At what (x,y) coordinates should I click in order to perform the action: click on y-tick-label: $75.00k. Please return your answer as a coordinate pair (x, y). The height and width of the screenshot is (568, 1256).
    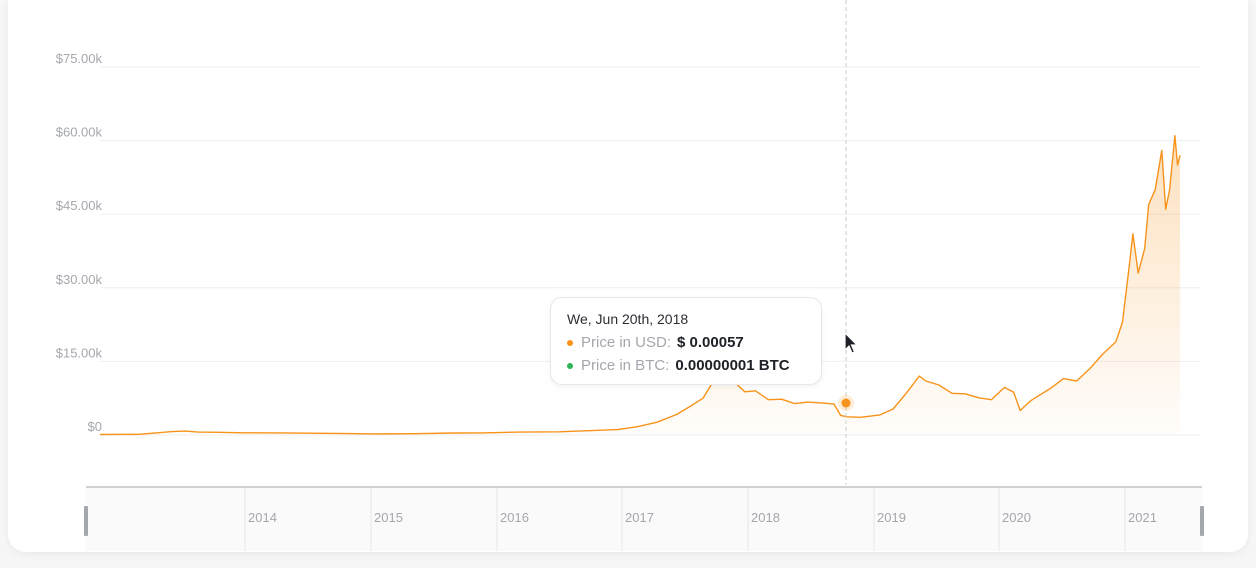
    Looking at the image, I should click on (79, 58).